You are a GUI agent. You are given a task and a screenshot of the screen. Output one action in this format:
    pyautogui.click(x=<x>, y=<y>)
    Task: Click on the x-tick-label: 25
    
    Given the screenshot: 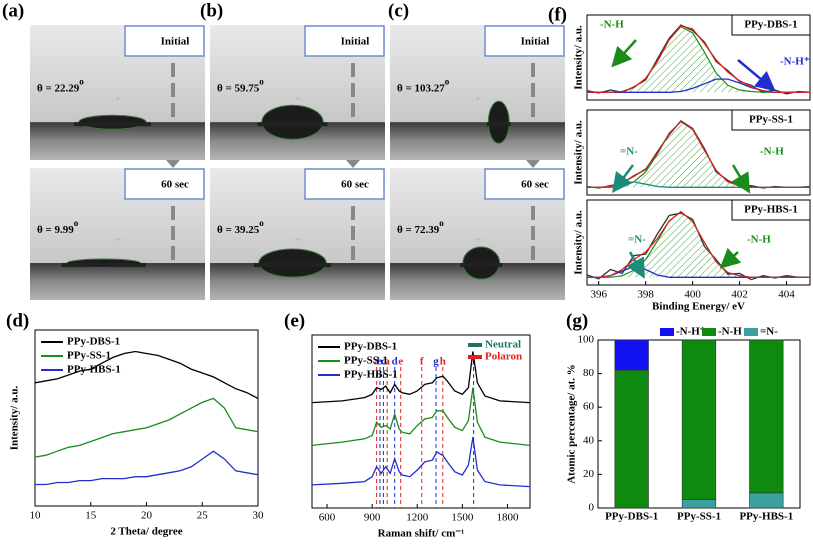 What is the action you would take?
    pyautogui.click(x=203, y=516)
    